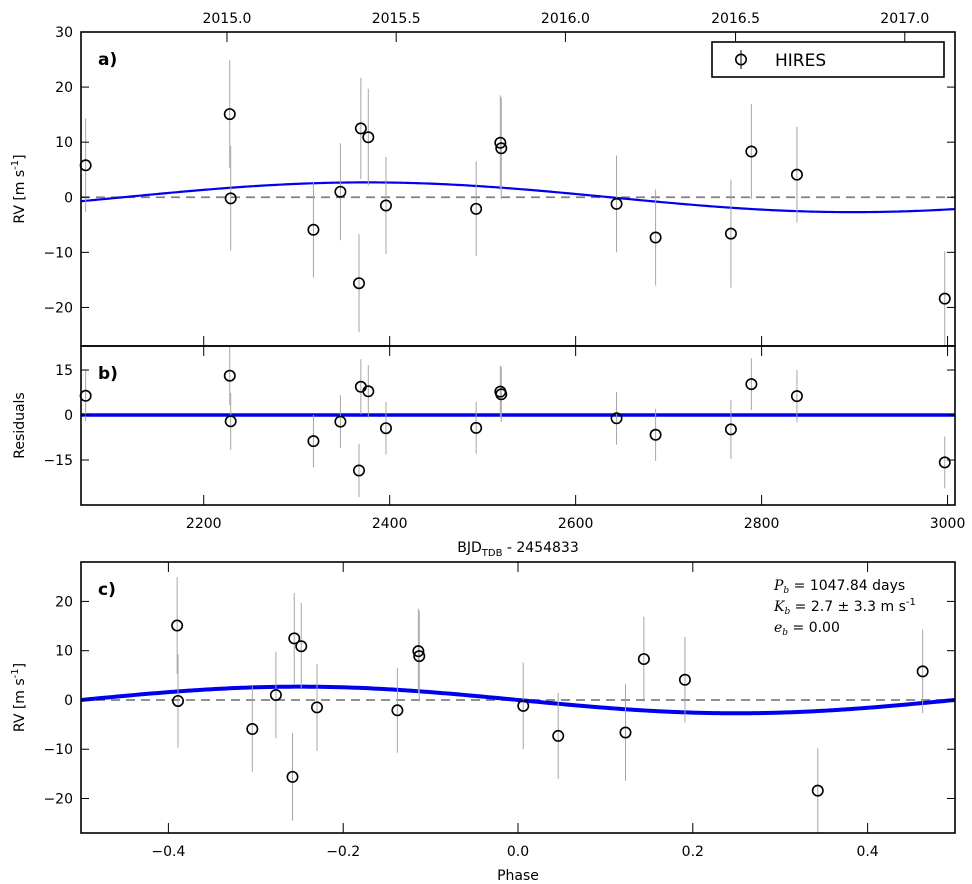 The height and width of the screenshot is (884, 972). What do you see at coordinates (867, 852) in the screenshot?
I see `x-tick-label: 0.4` at bounding box center [867, 852].